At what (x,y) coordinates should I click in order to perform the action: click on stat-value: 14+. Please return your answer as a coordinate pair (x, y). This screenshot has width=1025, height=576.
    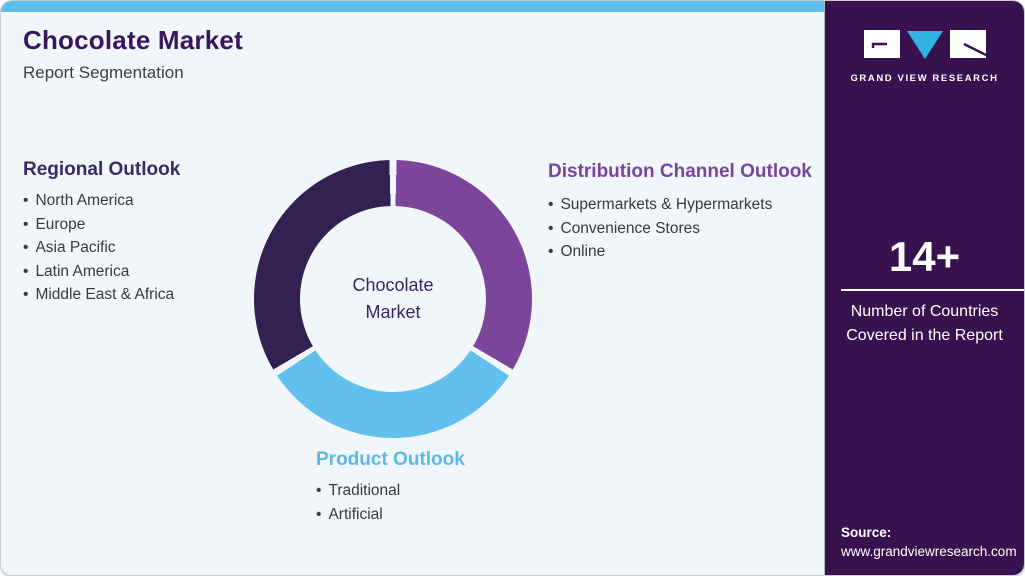
    Looking at the image, I should click on (924, 256).